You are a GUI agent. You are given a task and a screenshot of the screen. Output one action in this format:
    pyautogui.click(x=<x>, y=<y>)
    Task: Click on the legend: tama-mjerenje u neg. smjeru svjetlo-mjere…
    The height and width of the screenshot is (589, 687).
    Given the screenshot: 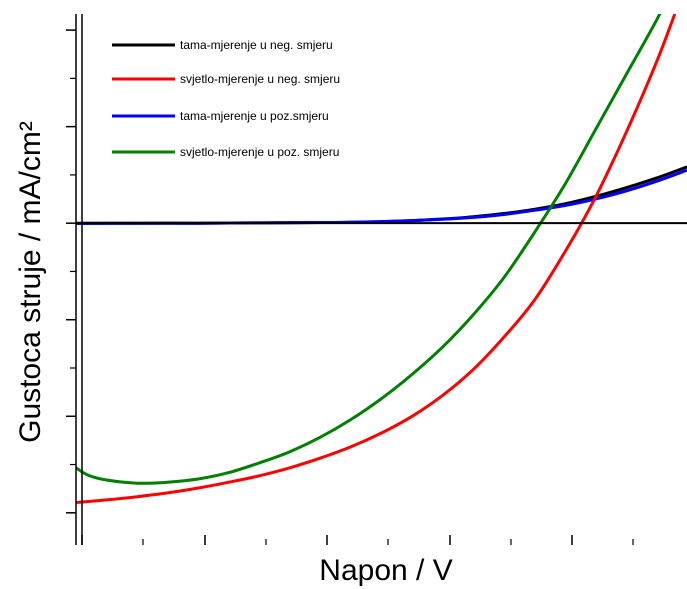 What is the action you would take?
    pyautogui.click(x=226, y=98)
    